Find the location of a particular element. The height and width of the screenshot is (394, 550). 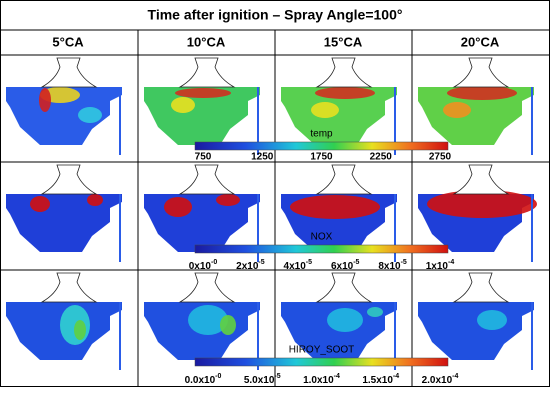

tick-base: 2x10 is located at coordinates (247, 266).